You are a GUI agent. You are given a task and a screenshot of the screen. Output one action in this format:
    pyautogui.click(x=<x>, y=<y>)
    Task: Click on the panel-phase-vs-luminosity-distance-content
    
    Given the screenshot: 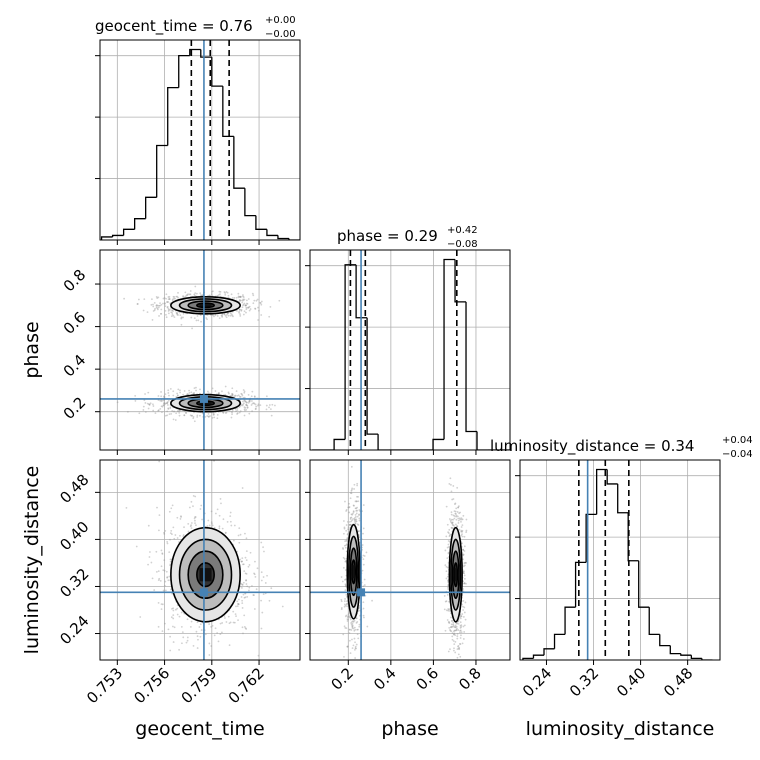 What is the action you would take?
    pyautogui.click(x=410, y=560)
    